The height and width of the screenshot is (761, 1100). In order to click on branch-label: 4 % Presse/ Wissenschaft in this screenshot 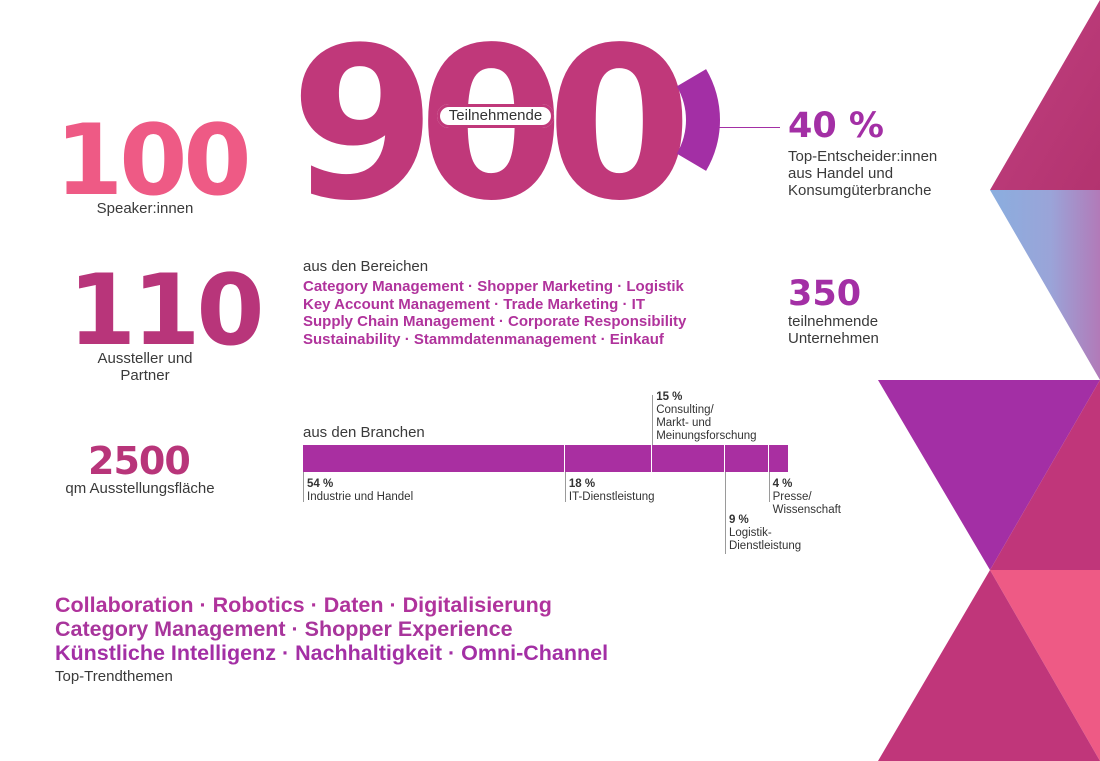, I will do `click(807, 497)`.